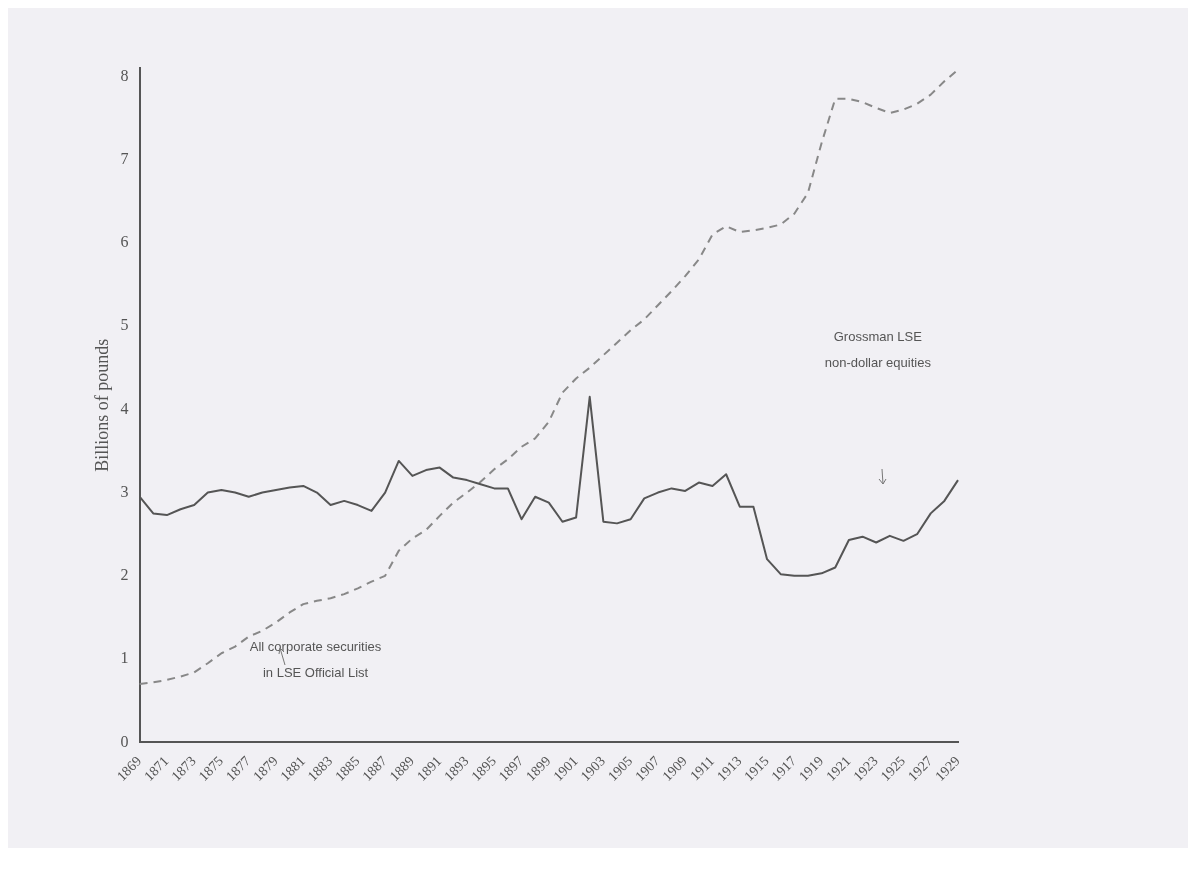 This screenshot has width=1202, height=880. What do you see at coordinates (124, 325) in the screenshot?
I see `y-tick-label: 5` at bounding box center [124, 325].